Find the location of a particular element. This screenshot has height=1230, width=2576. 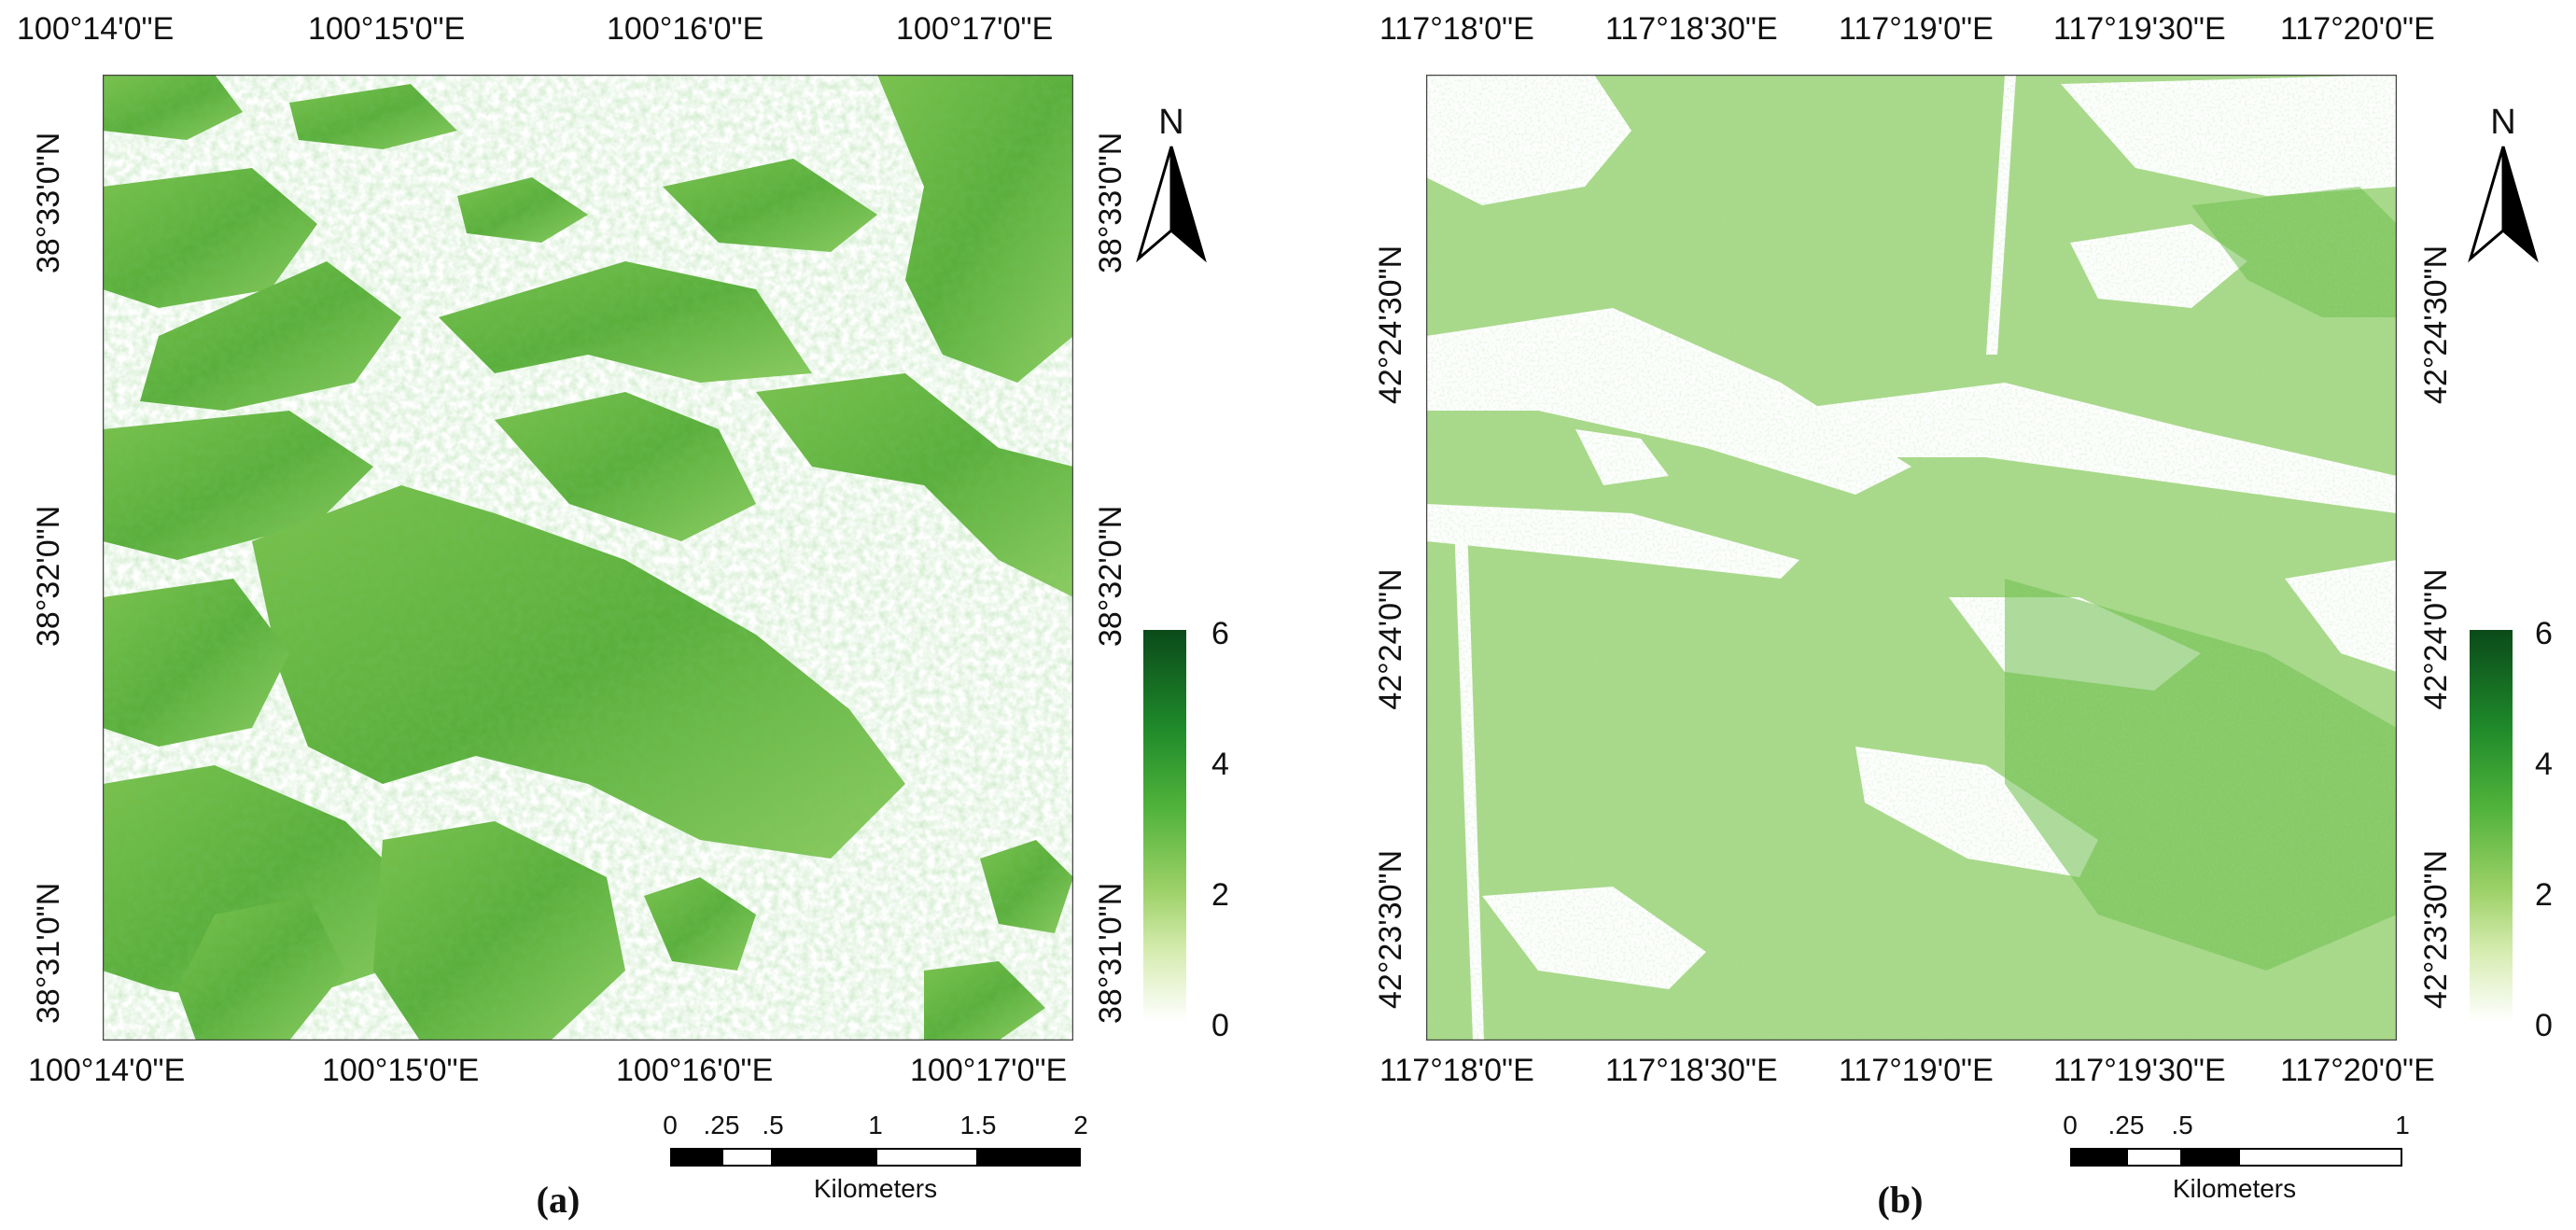

top-lon-label: 117°19'30"E is located at coordinates (2139, 29).